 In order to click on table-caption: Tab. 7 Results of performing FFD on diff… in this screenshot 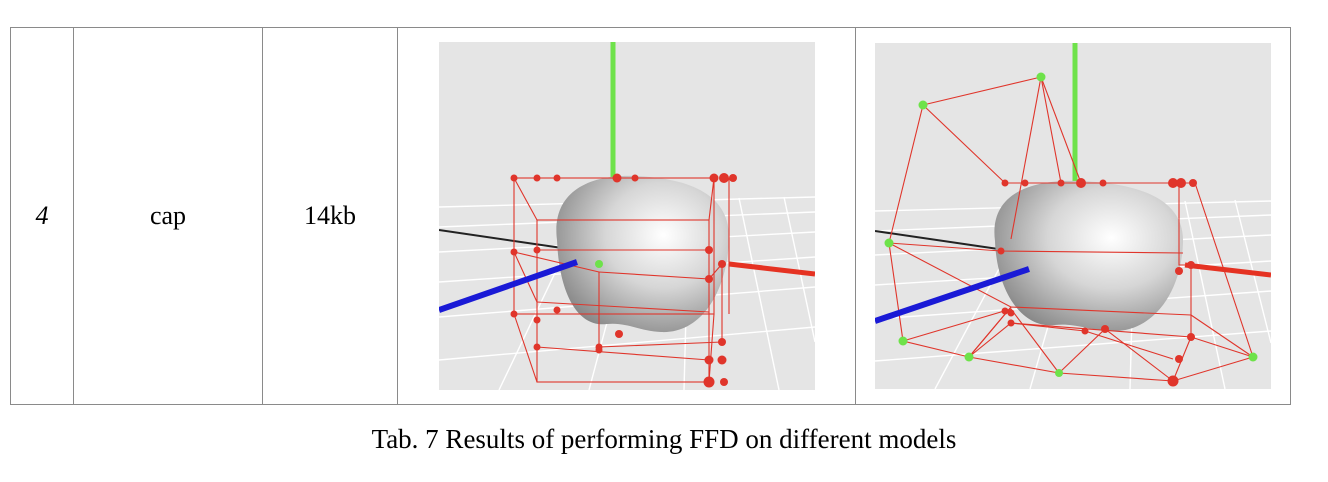, I will do `click(664, 439)`.